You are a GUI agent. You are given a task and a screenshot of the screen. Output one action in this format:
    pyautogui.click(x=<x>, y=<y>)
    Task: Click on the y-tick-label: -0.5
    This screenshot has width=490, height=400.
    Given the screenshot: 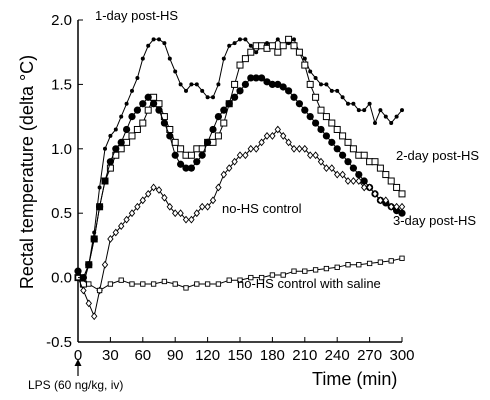 What is the action you would take?
    pyautogui.click(x=59, y=342)
    